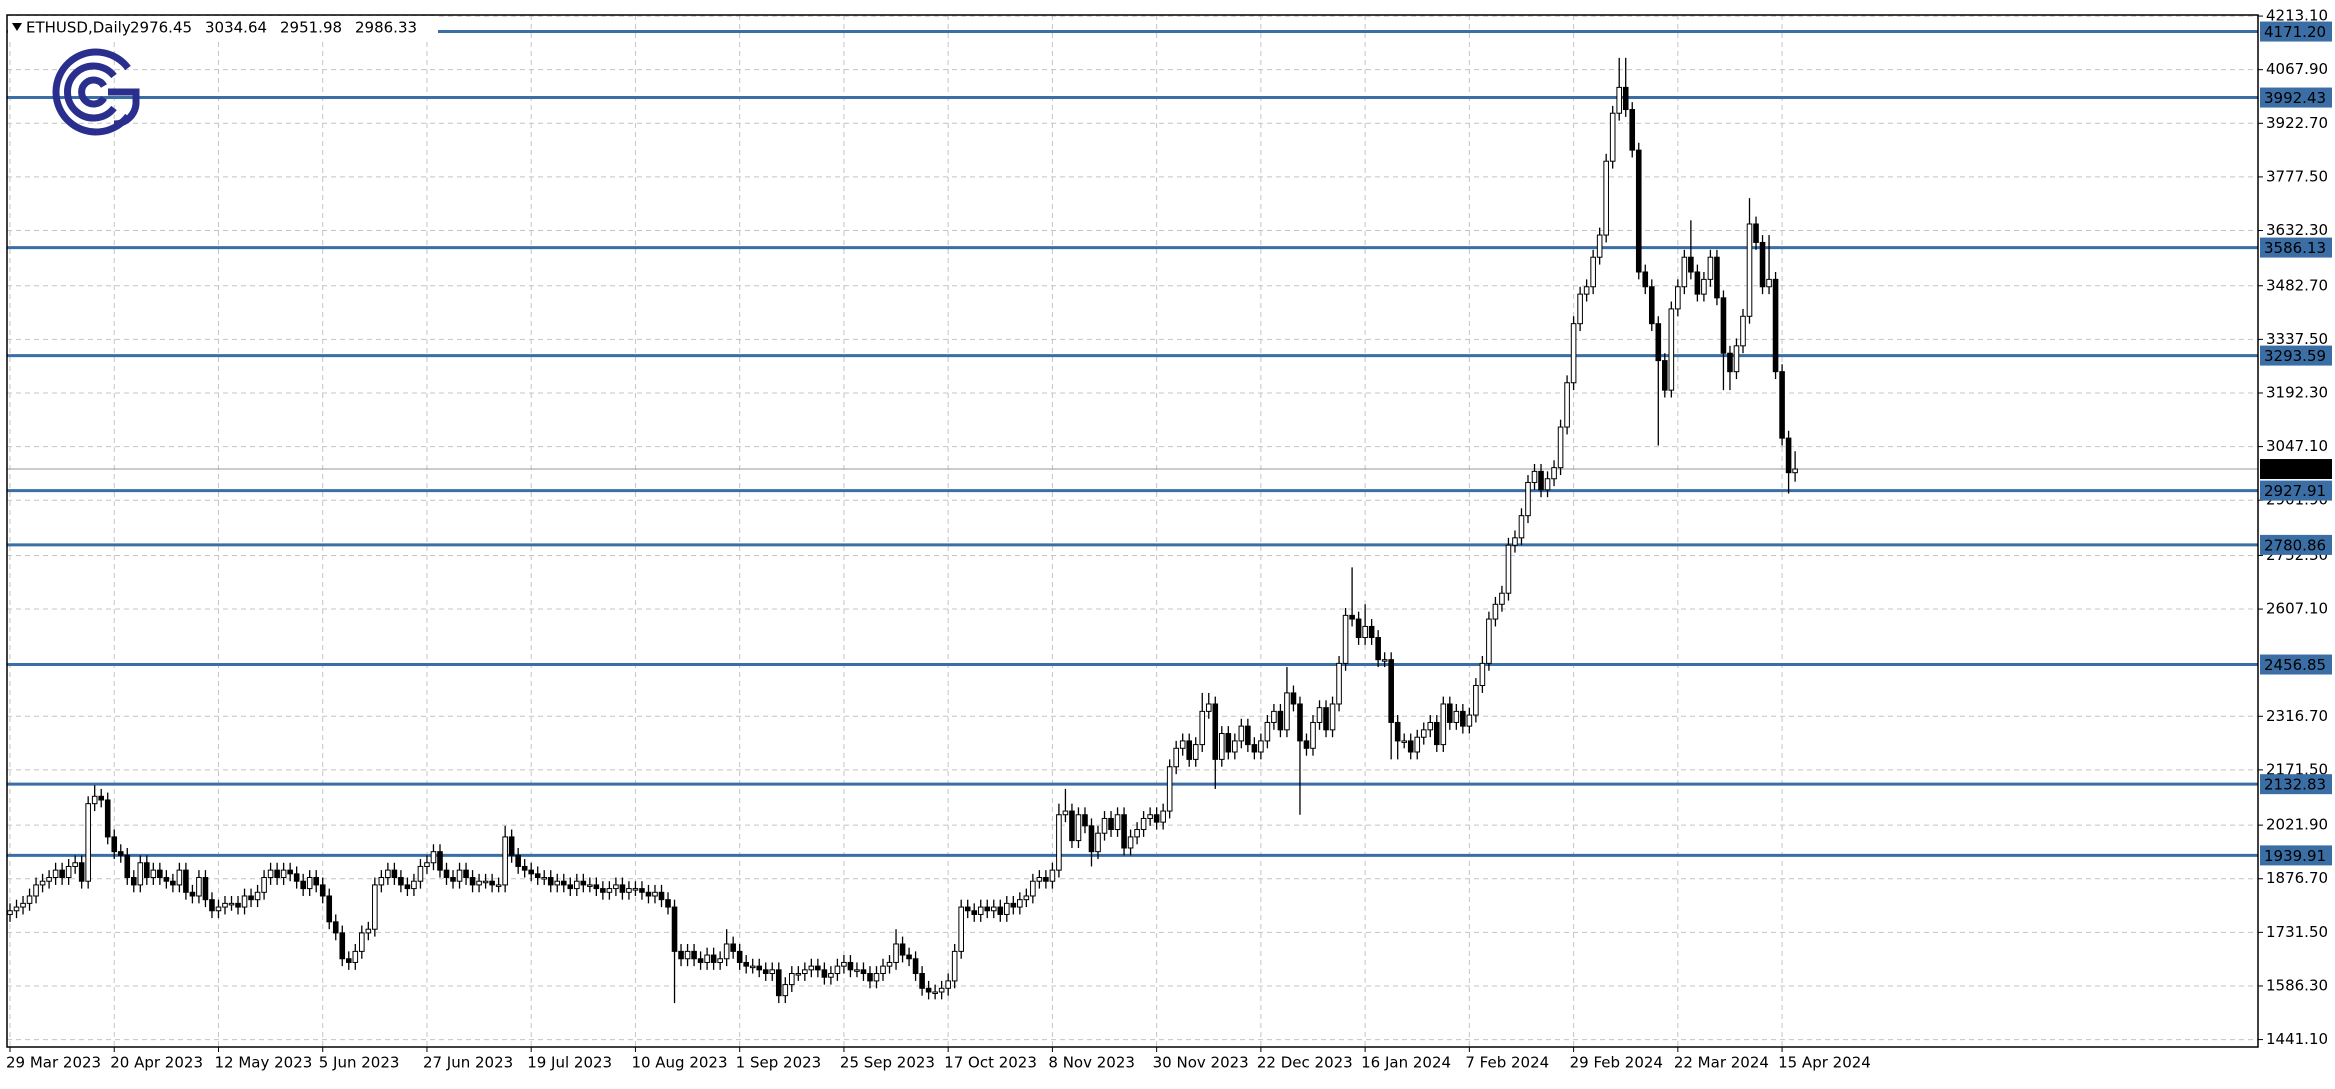 The width and height of the screenshot is (2335, 1089). What do you see at coordinates (2297, 123) in the screenshot?
I see `y-tick-label: 3922.70` at bounding box center [2297, 123].